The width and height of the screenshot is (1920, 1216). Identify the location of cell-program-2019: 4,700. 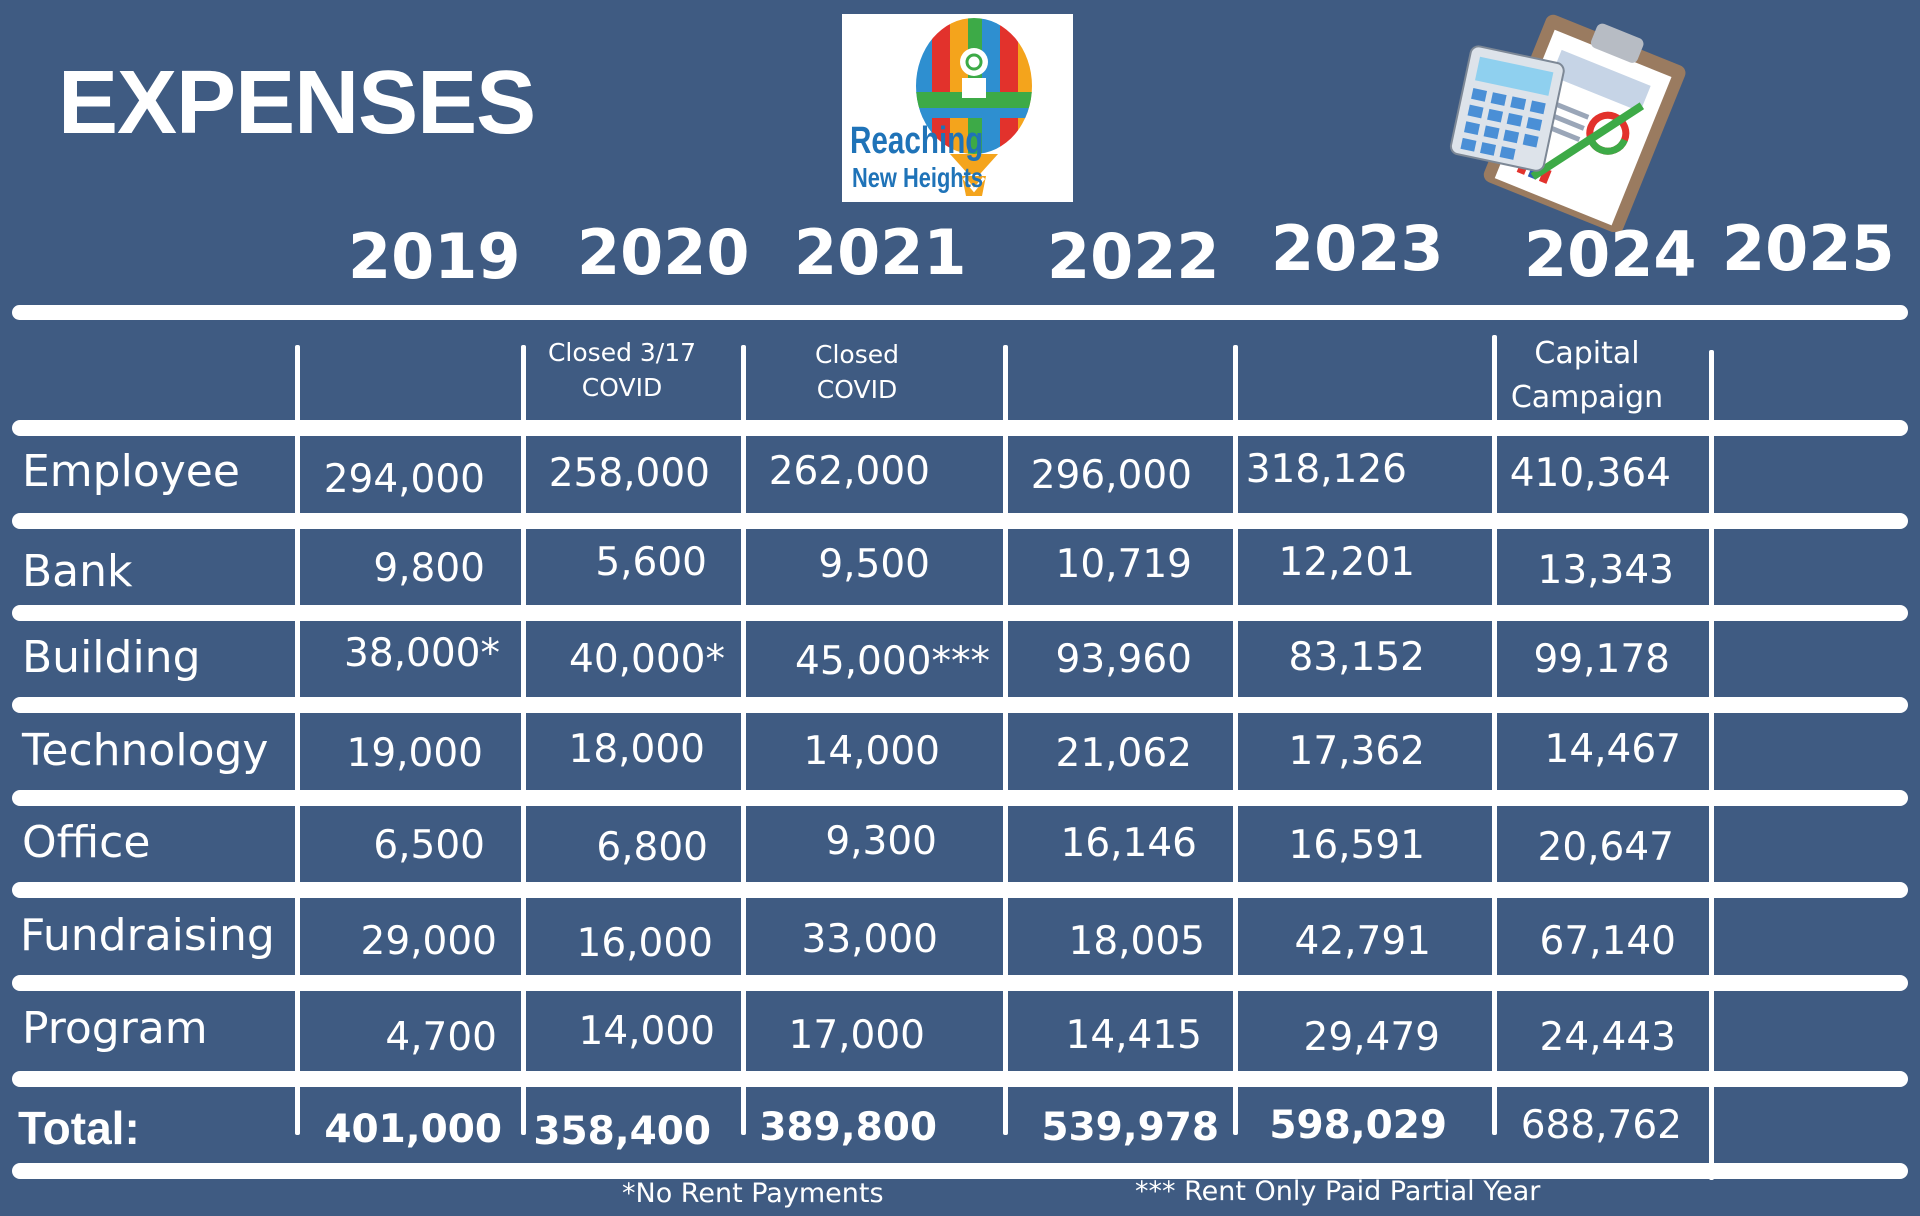
(441, 1037).